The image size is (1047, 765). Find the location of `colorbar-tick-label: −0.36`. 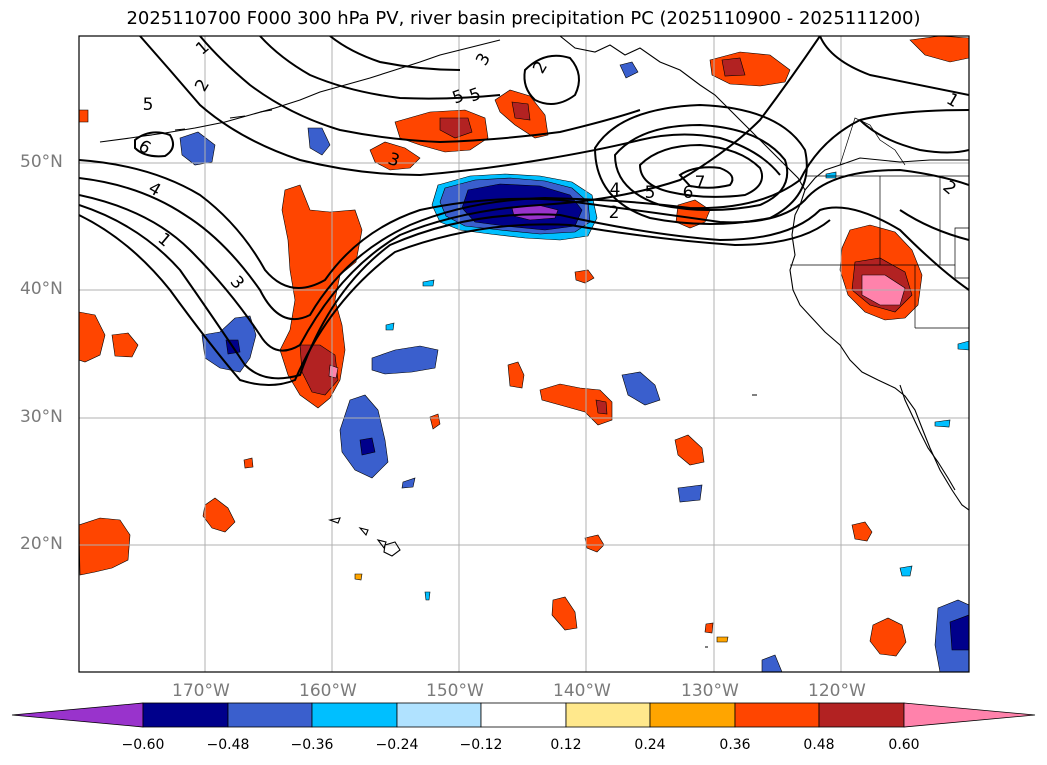

colorbar-tick-label: −0.36 is located at coordinates (312, 745).